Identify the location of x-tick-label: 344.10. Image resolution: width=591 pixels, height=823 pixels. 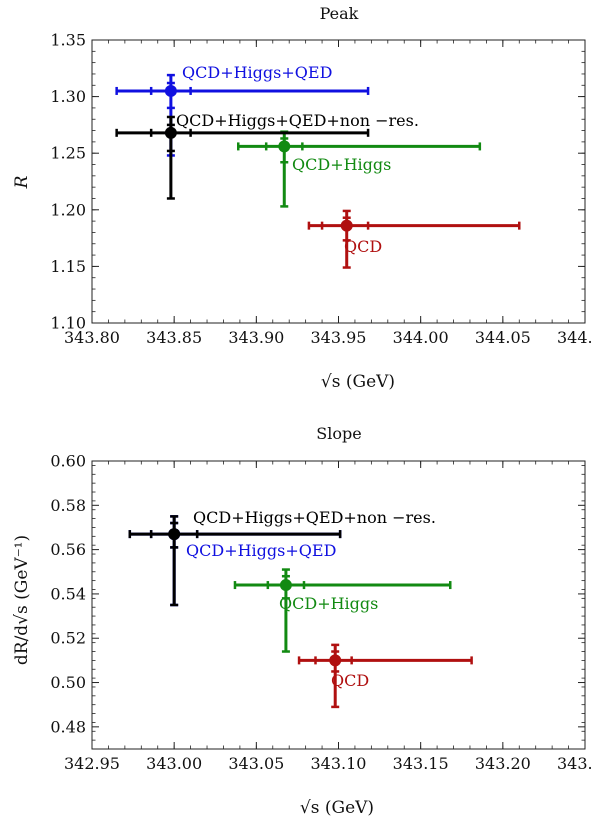
(574, 337).